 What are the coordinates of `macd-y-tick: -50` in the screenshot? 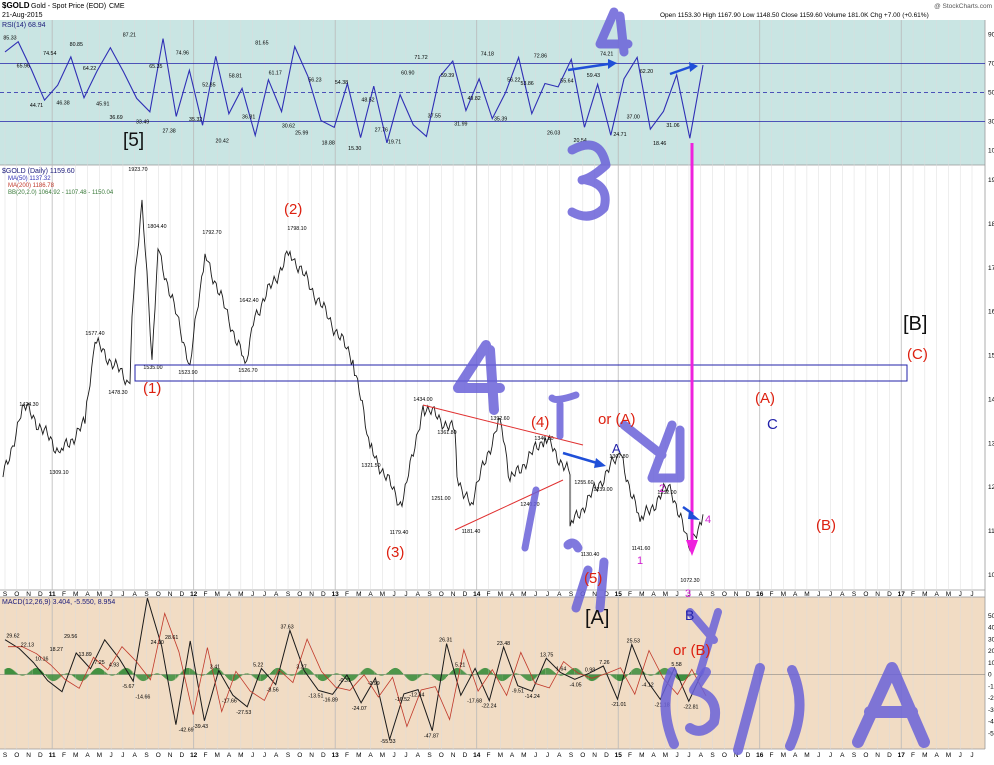 It's located at (991, 733).